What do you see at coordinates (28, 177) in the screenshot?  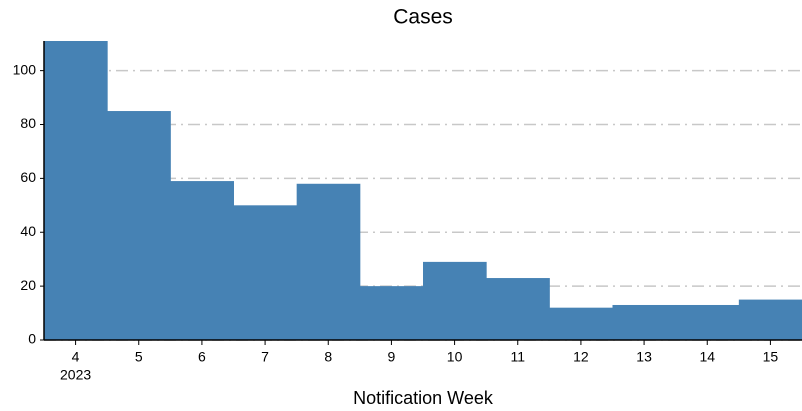 I see `y-tick-label: 60` at bounding box center [28, 177].